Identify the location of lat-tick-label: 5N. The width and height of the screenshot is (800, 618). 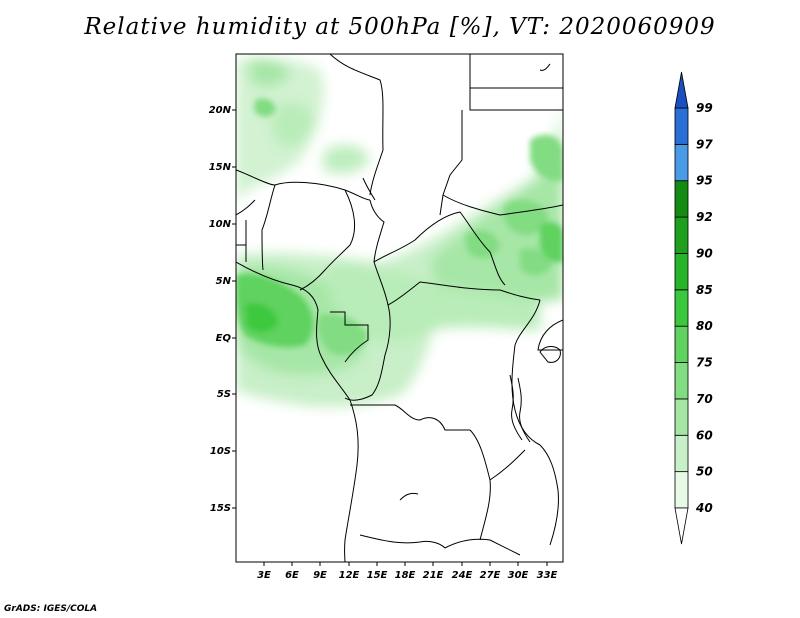
(224, 281).